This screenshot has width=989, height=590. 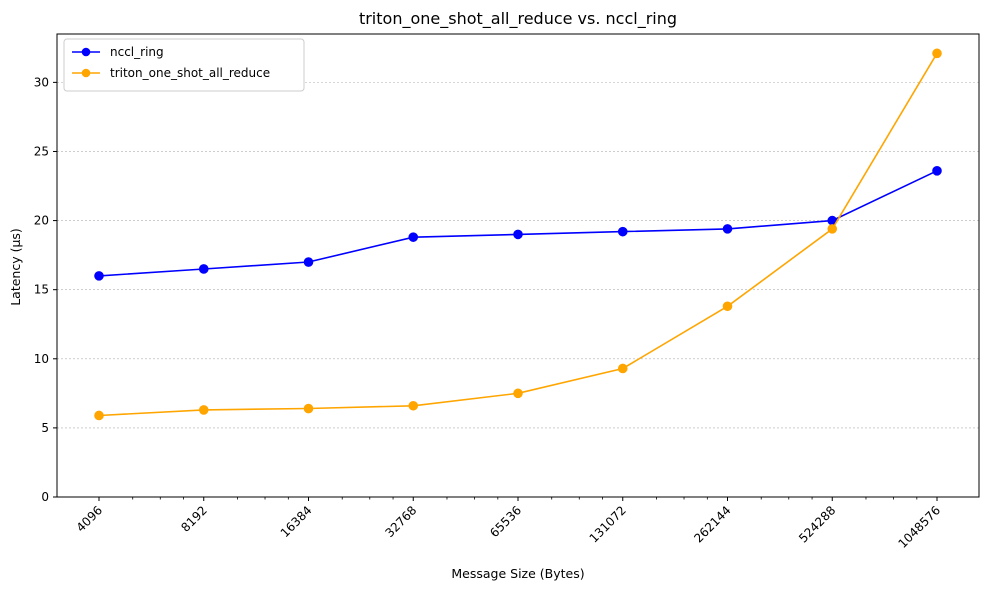 What do you see at coordinates (41, 359) in the screenshot?
I see `y-tick-label: 10` at bounding box center [41, 359].